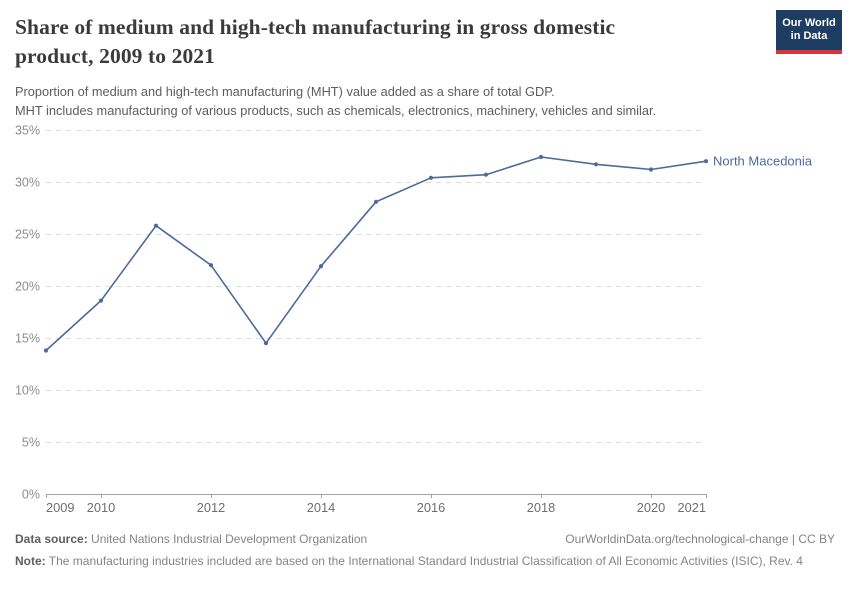 This screenshot has width=850, height=600. I want to click on y-axis-tick-label: 15%, so click(27, 339).